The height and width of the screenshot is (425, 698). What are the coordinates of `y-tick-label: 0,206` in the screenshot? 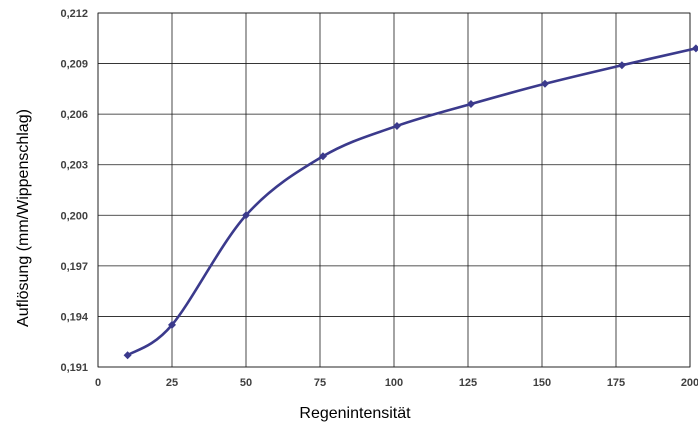 It's located at (74, 115).